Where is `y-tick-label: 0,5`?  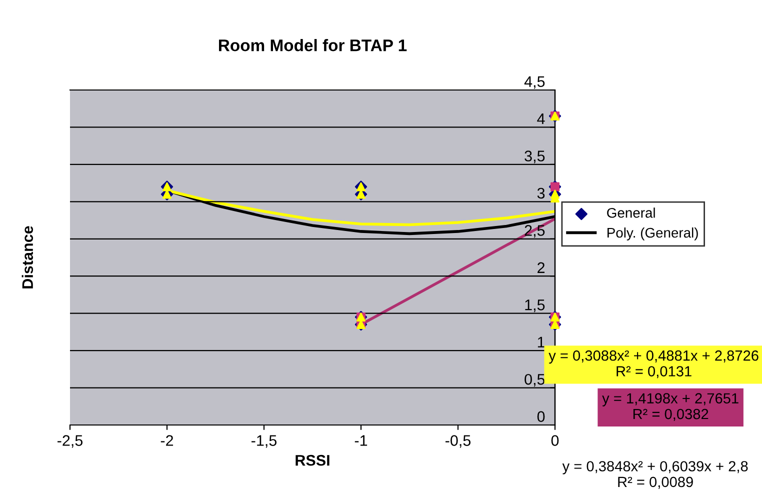 y-tick-label: 0,5 is located at coordinates (534, 380).